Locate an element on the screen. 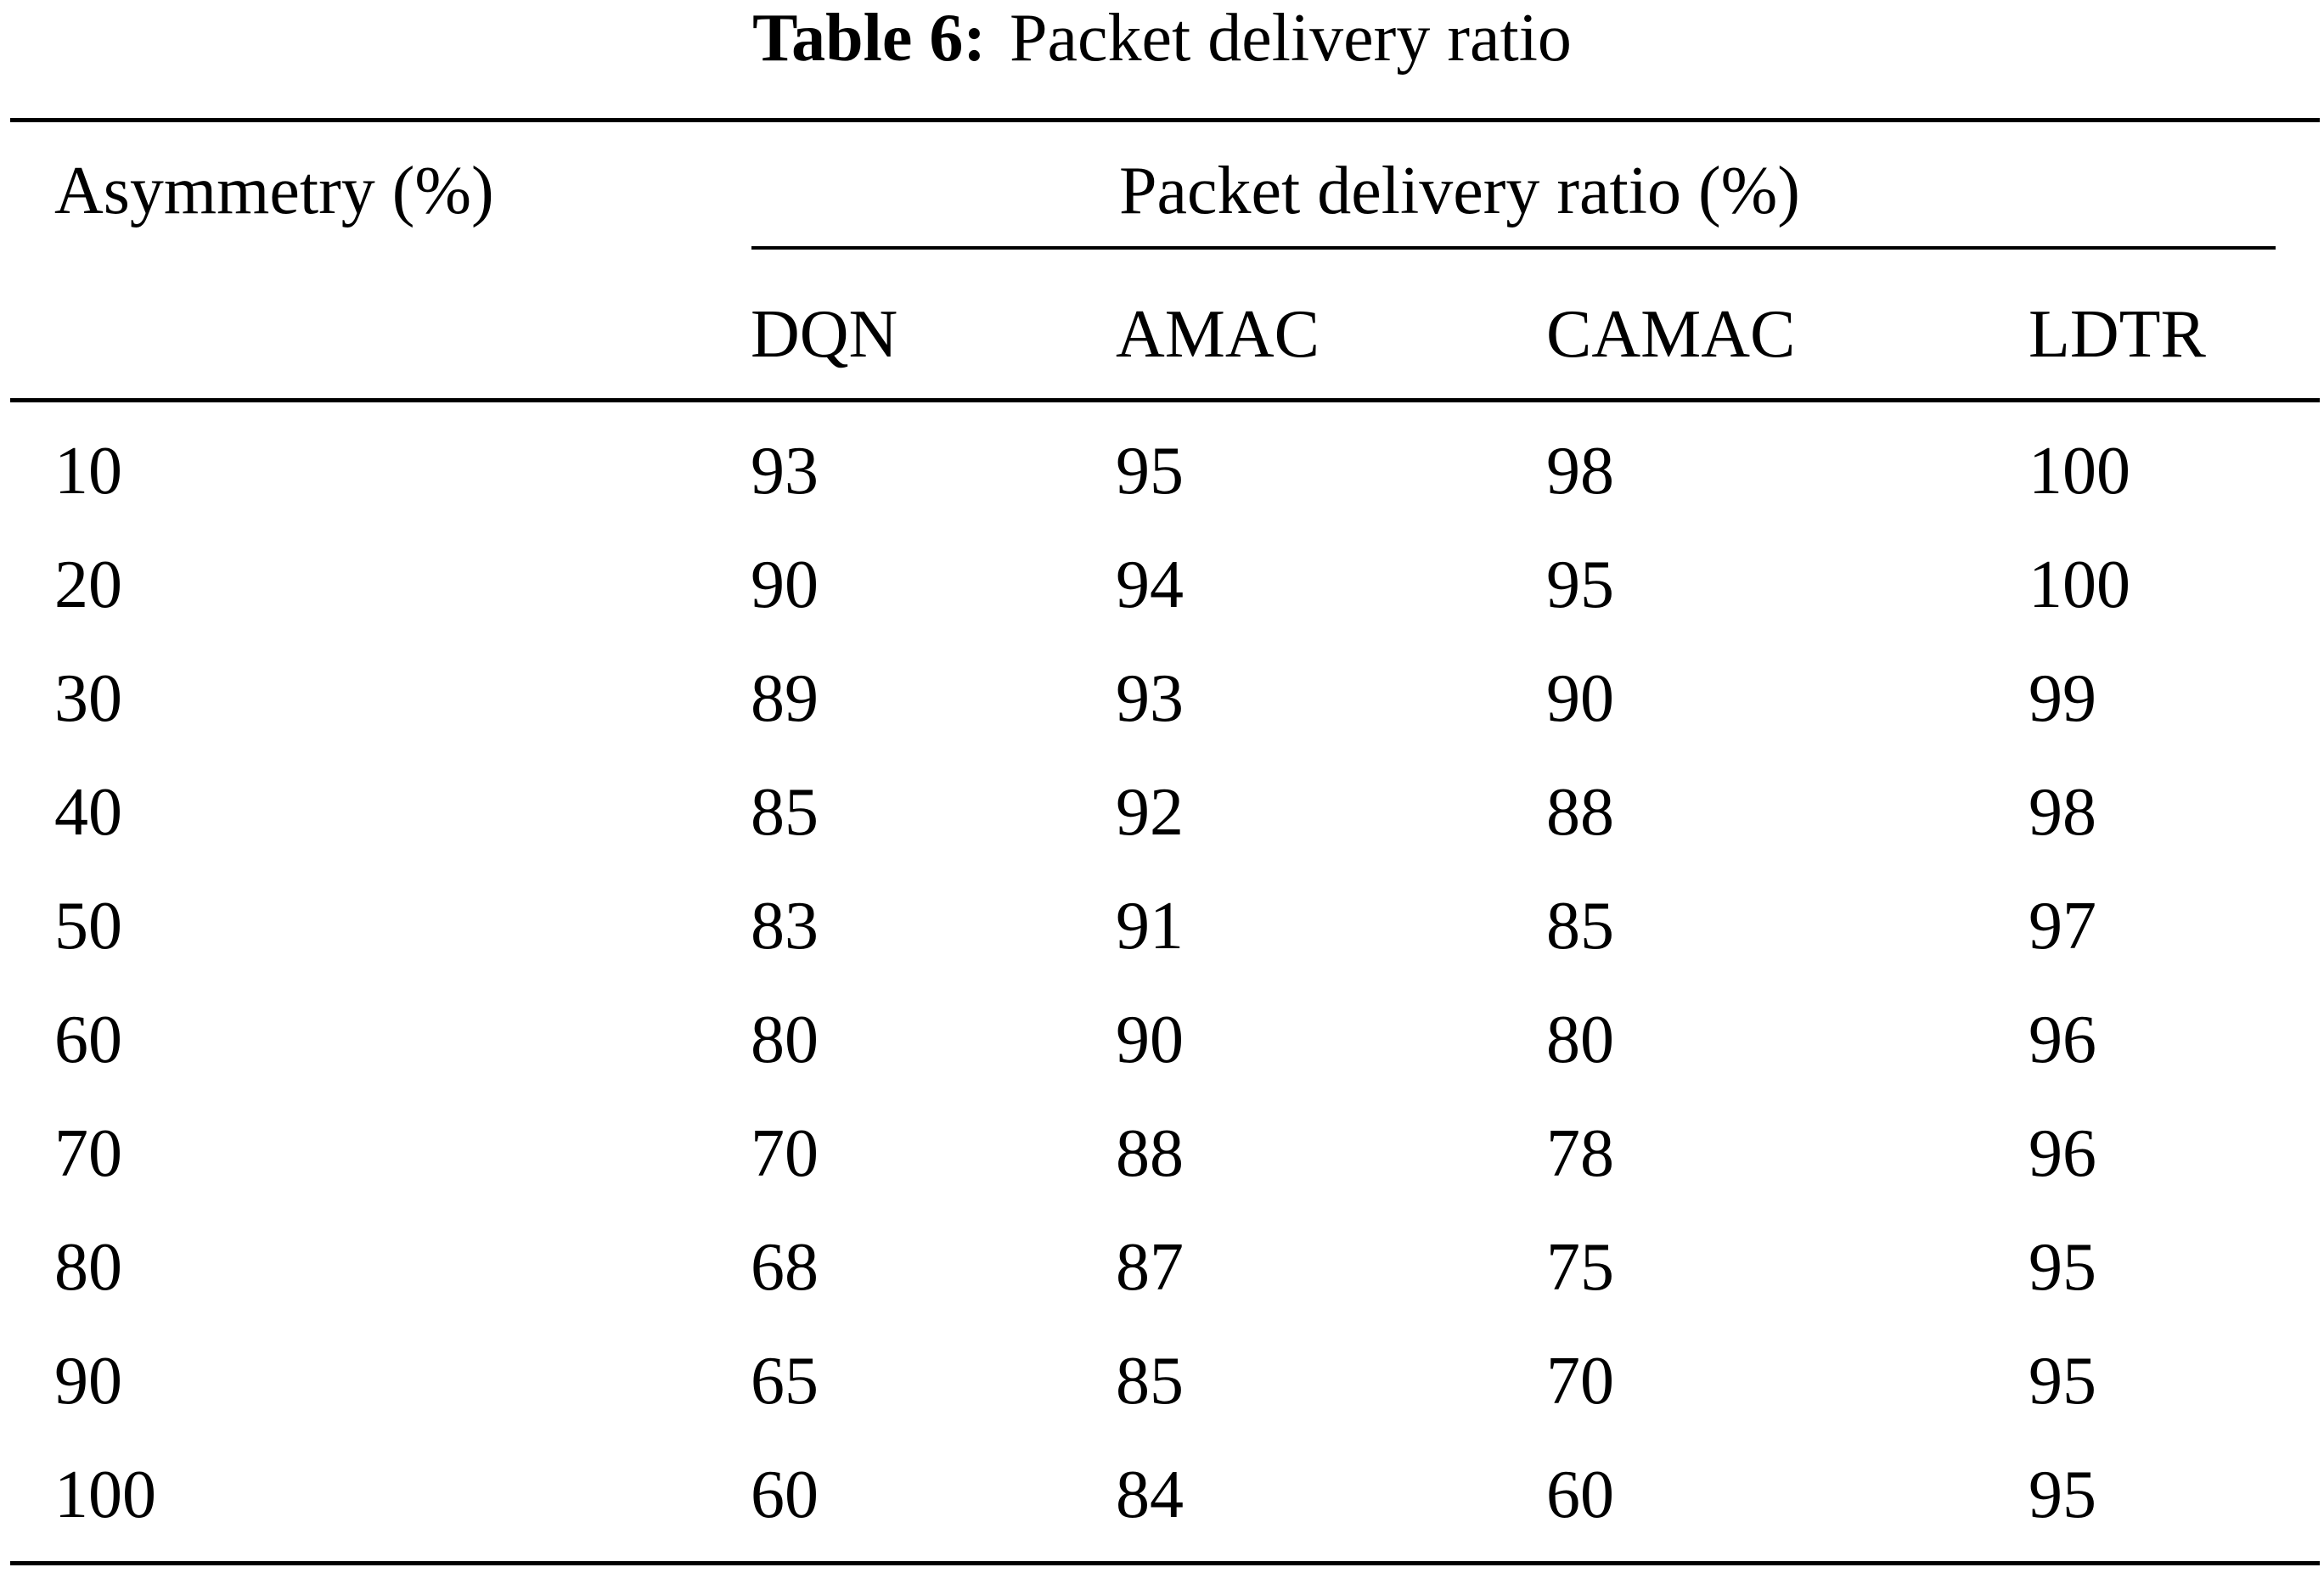 Image resolution: width=2324 pixels, height=1573 pixels. row-header: Asymmetry (%) is located at coordinates (274, 191).